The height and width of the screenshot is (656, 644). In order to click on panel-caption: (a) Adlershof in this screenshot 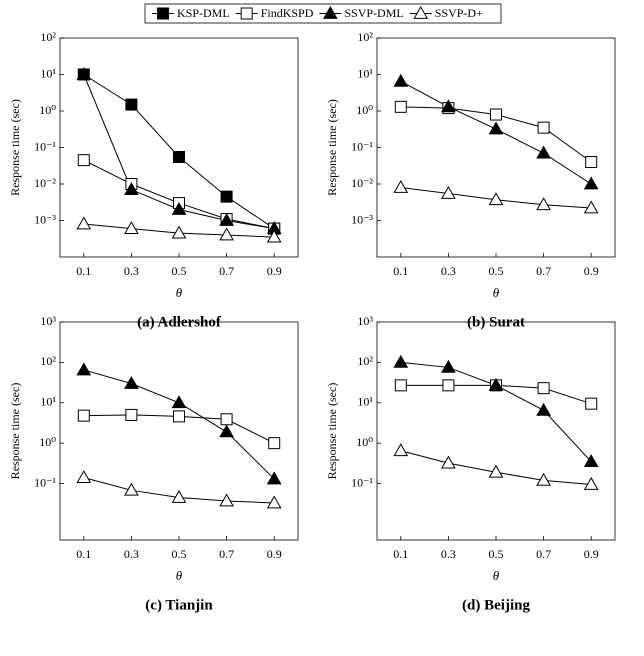, I will do `click(179, 322)`.